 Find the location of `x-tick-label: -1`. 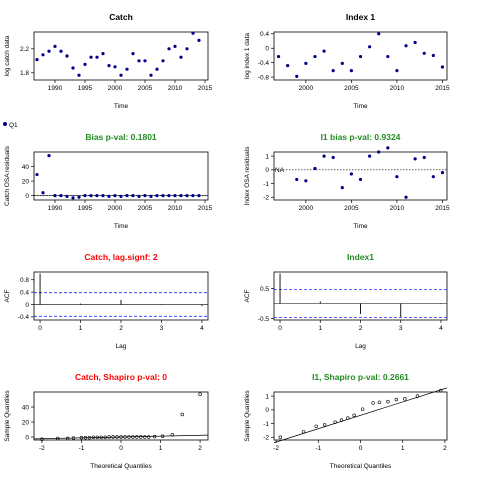

x-tick-label: -1 is located at coordinates (318, 448).